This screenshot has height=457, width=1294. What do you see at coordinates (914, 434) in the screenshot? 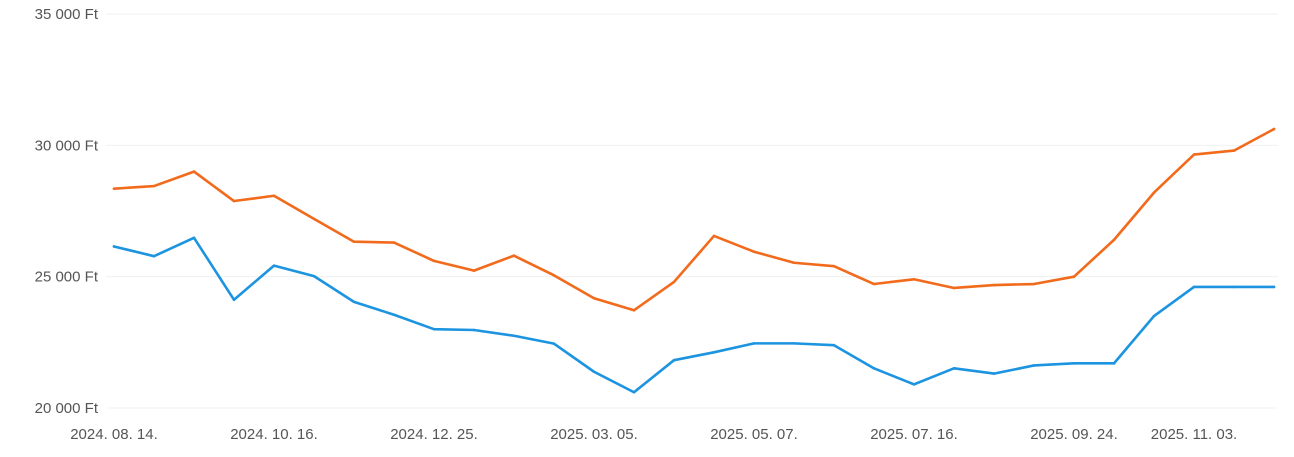
I see `x-tick-label: 2025. 07. 16.` at bounding box center [914, 434].